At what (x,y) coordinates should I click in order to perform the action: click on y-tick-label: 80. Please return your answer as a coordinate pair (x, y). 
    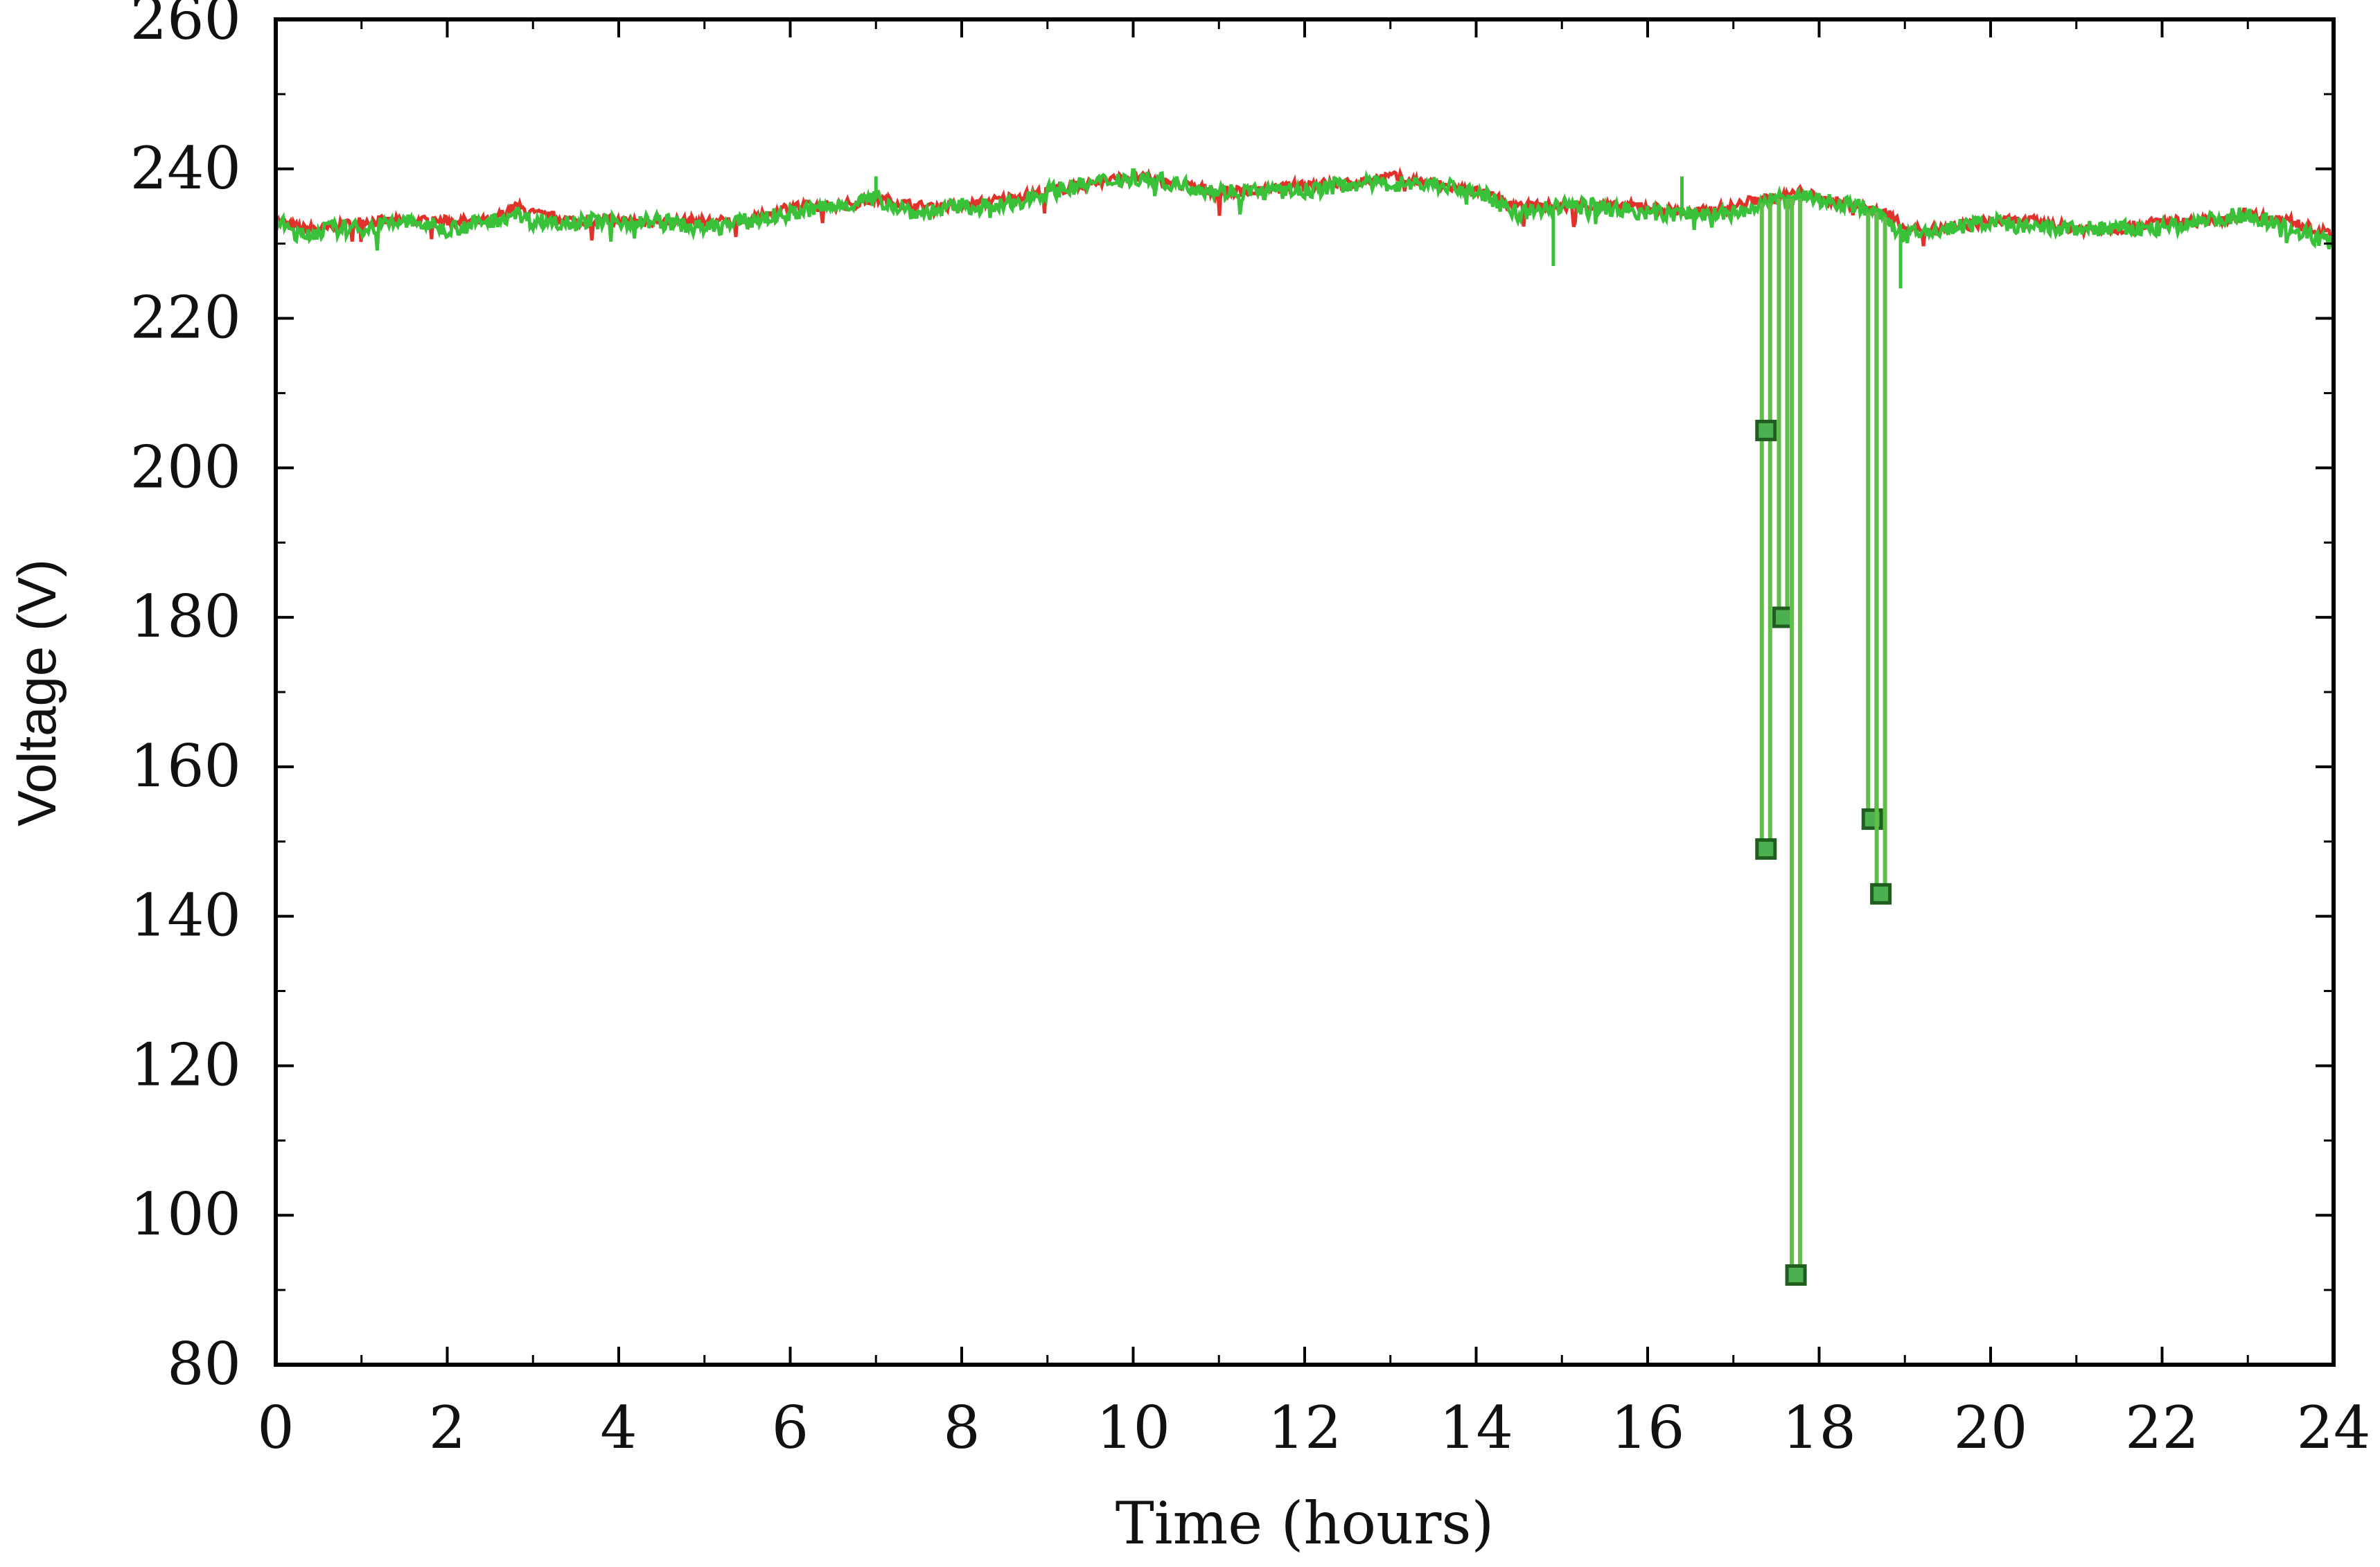
    Looking at the image, I should click on (204, 1364).